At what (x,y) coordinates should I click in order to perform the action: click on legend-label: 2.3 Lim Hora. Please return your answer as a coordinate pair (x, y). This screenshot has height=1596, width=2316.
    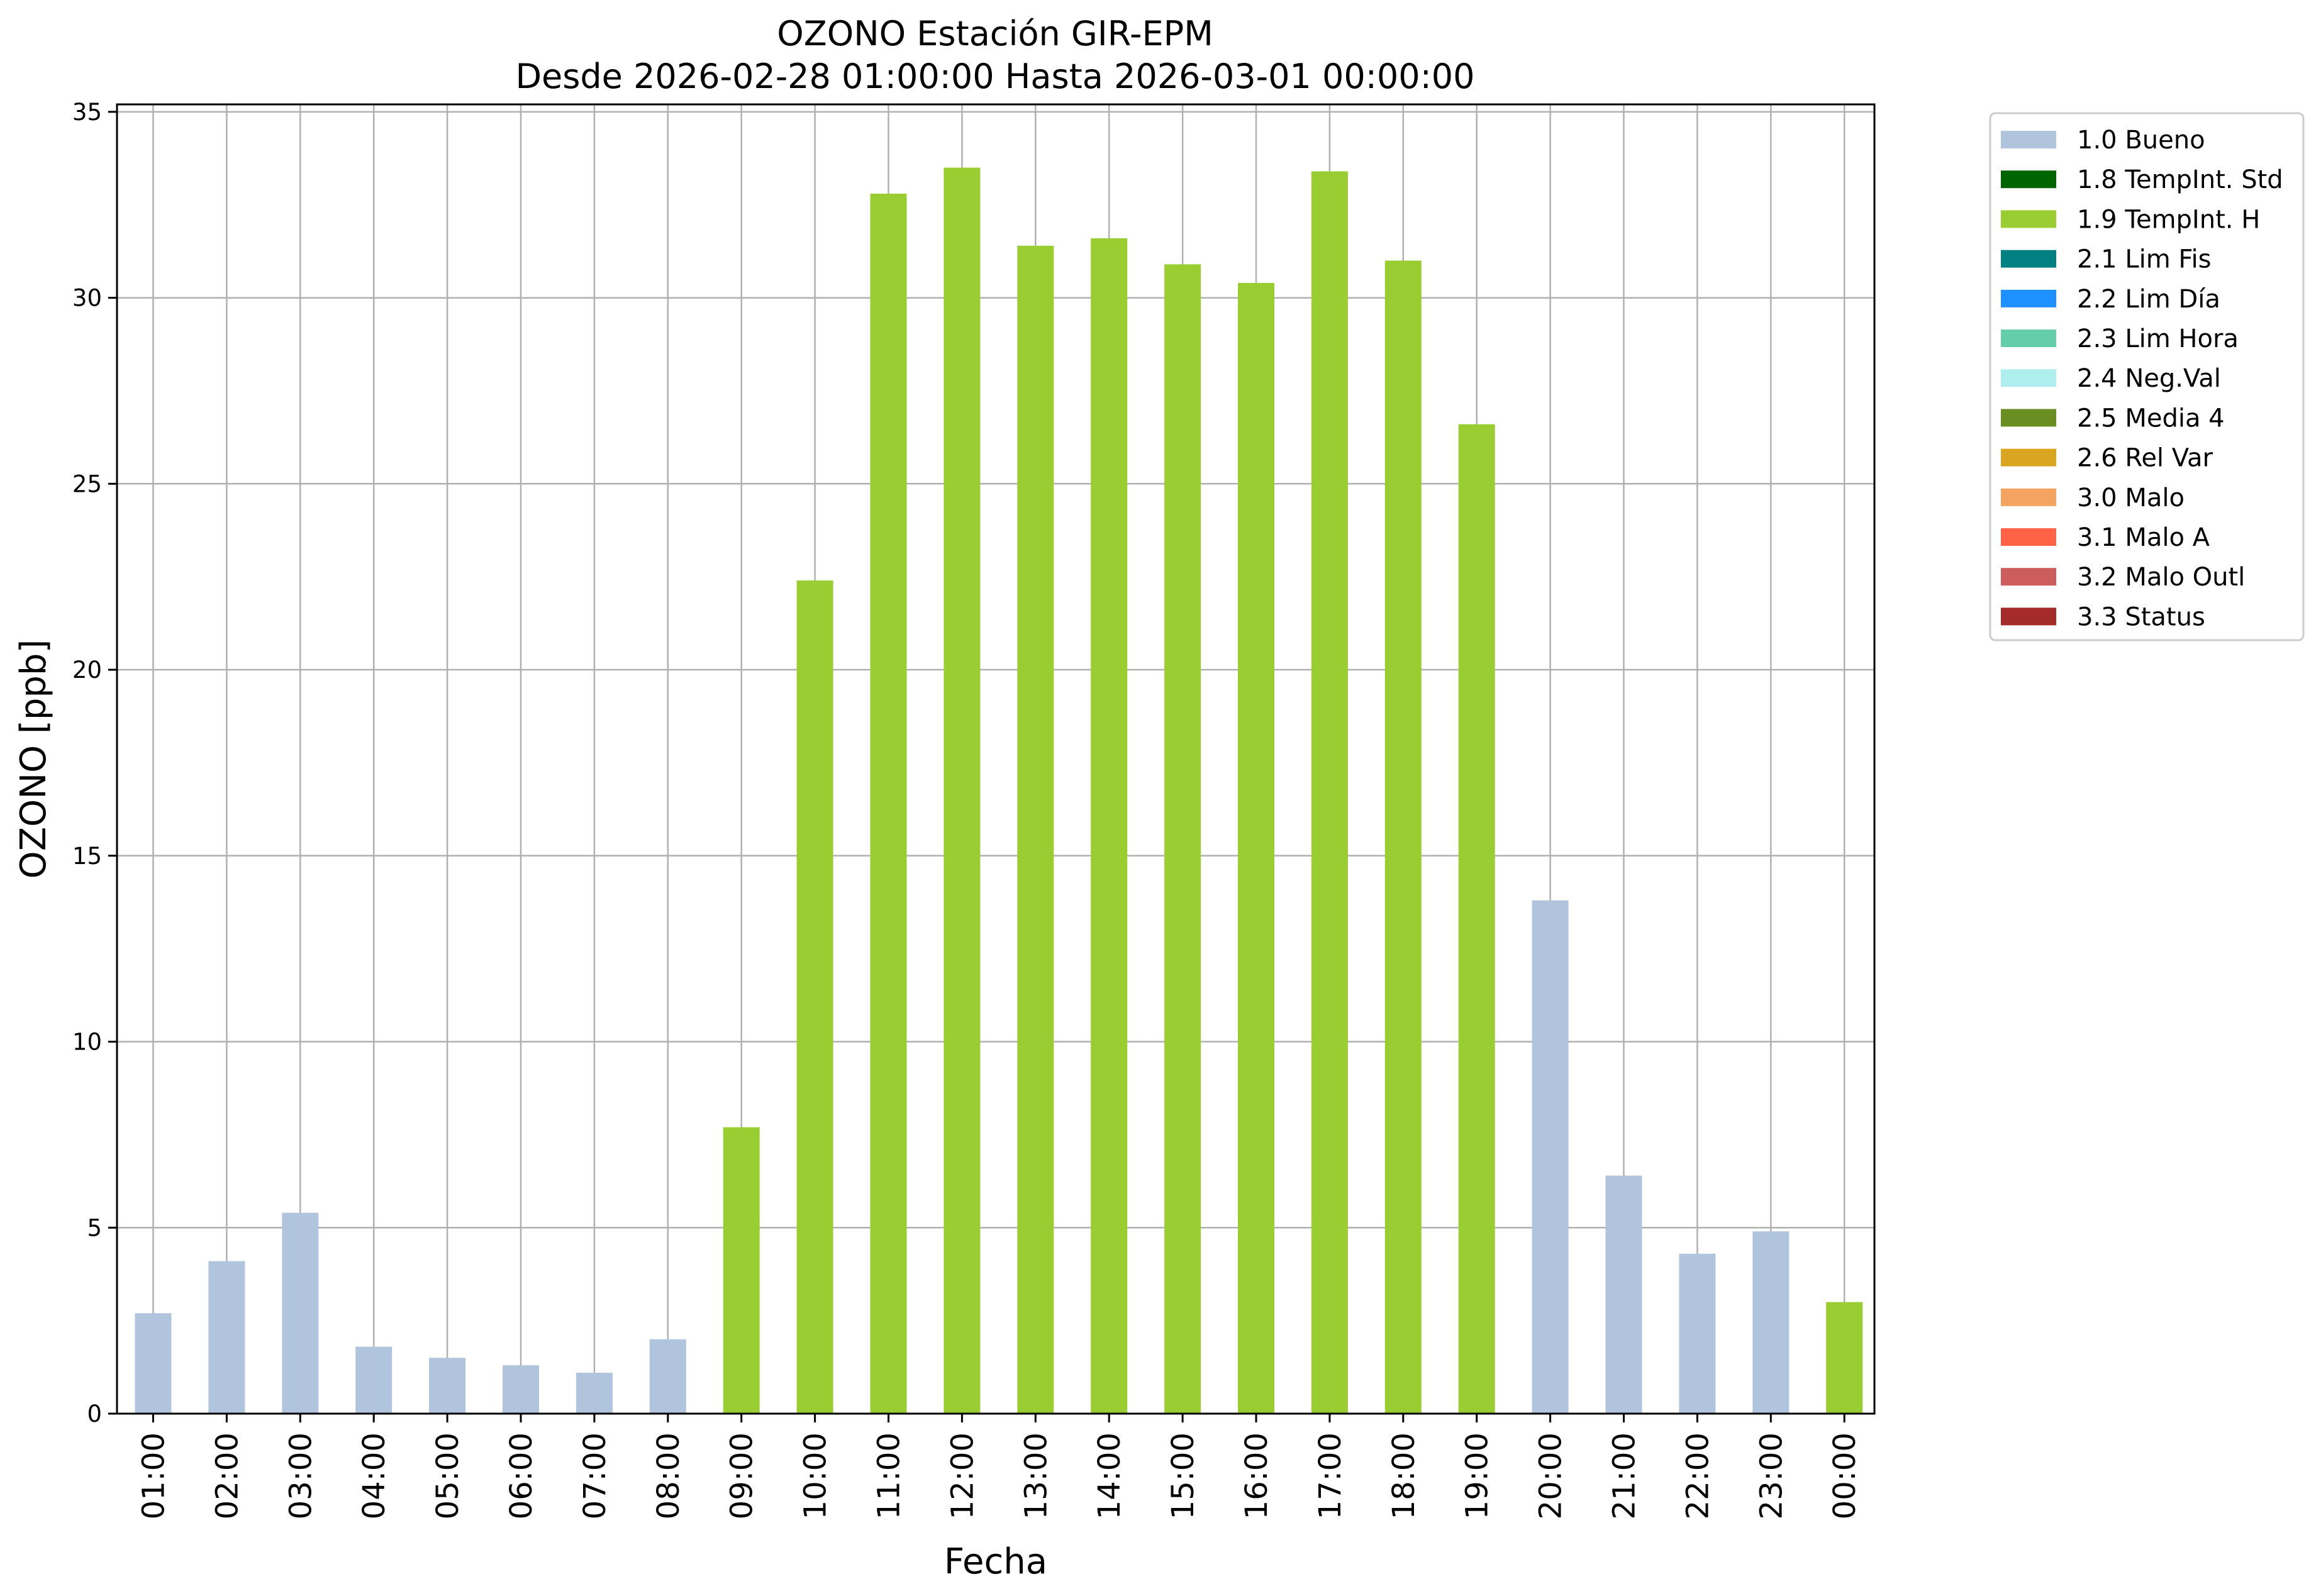
    Looking at the image, I should click on (2158, 338).